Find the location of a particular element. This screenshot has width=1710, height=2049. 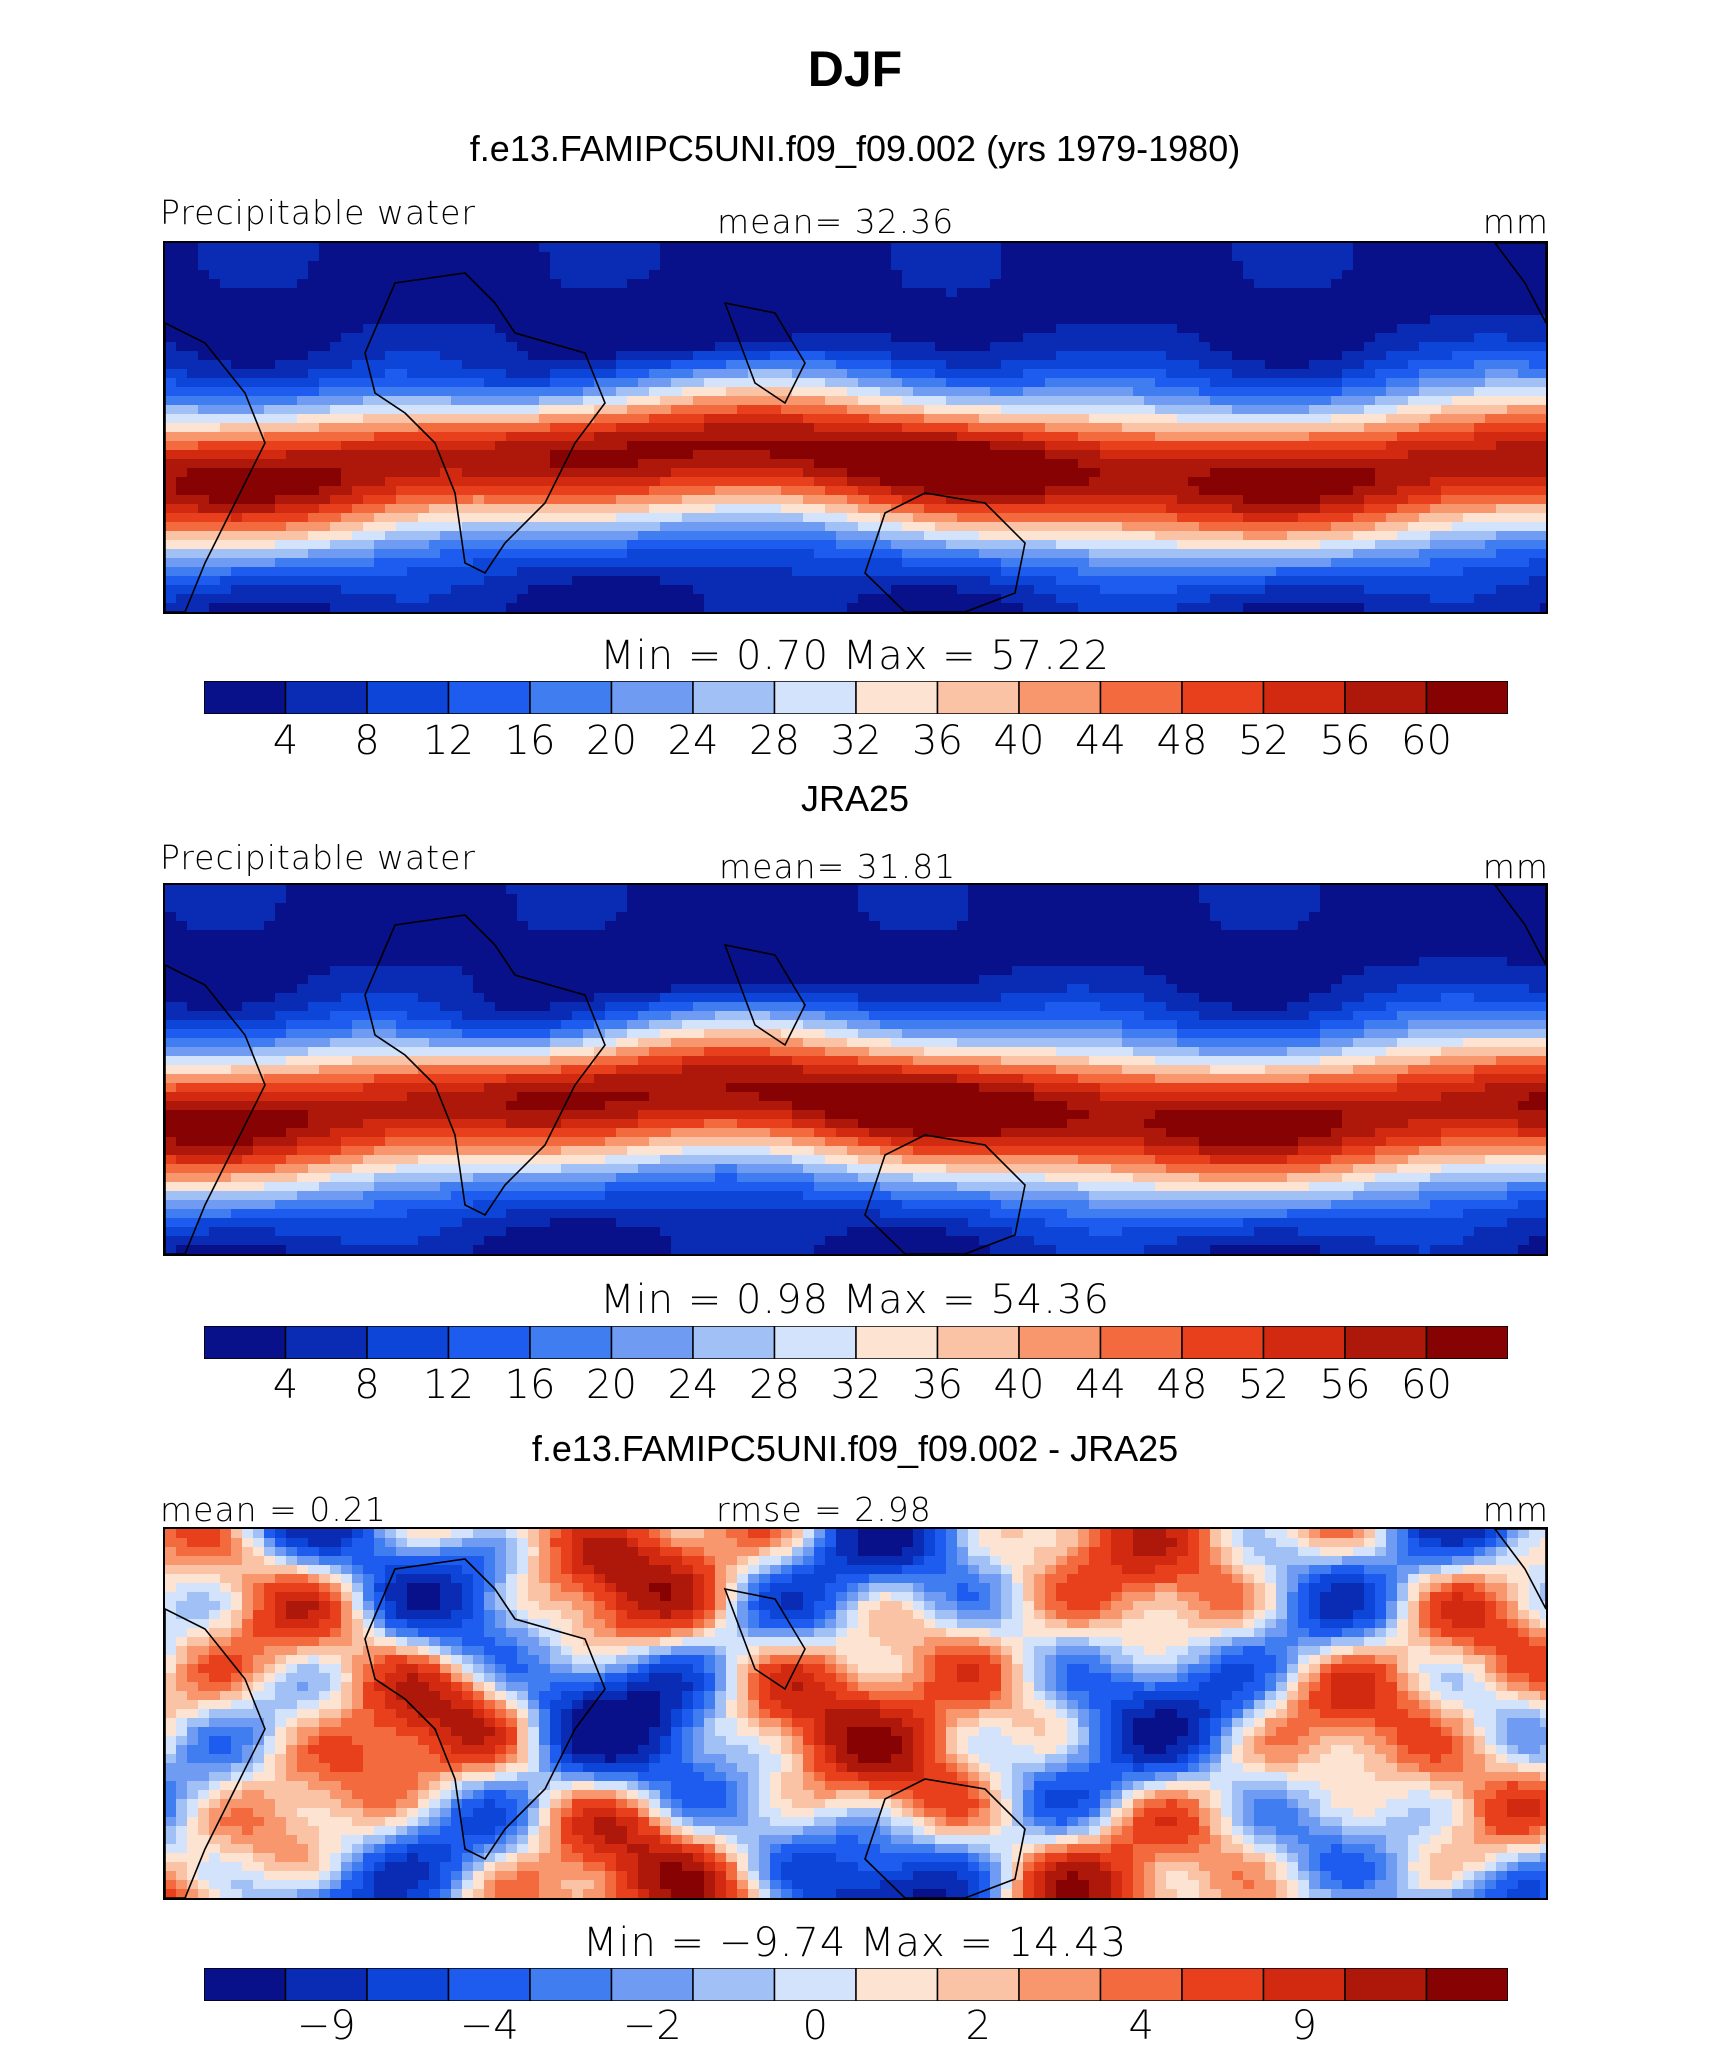

colorbar-tick-label: −4 is located at coordinates (489, 2026).